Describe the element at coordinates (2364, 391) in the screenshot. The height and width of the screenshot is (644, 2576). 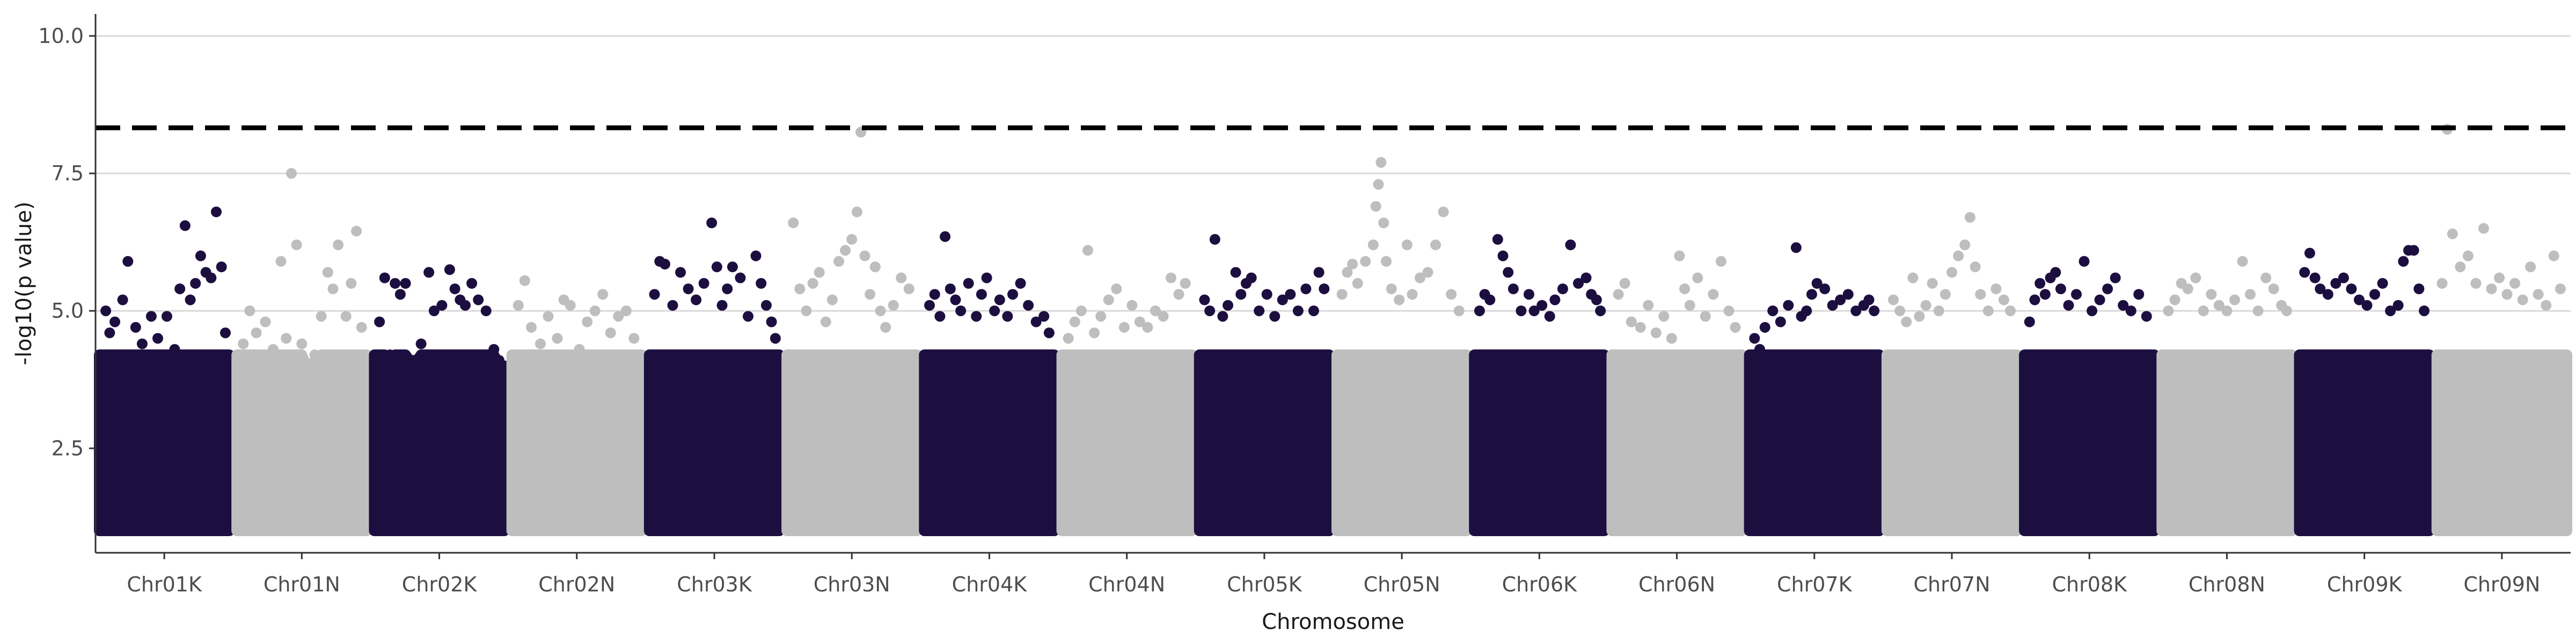
I see `cluster-Chr09K` at that location.